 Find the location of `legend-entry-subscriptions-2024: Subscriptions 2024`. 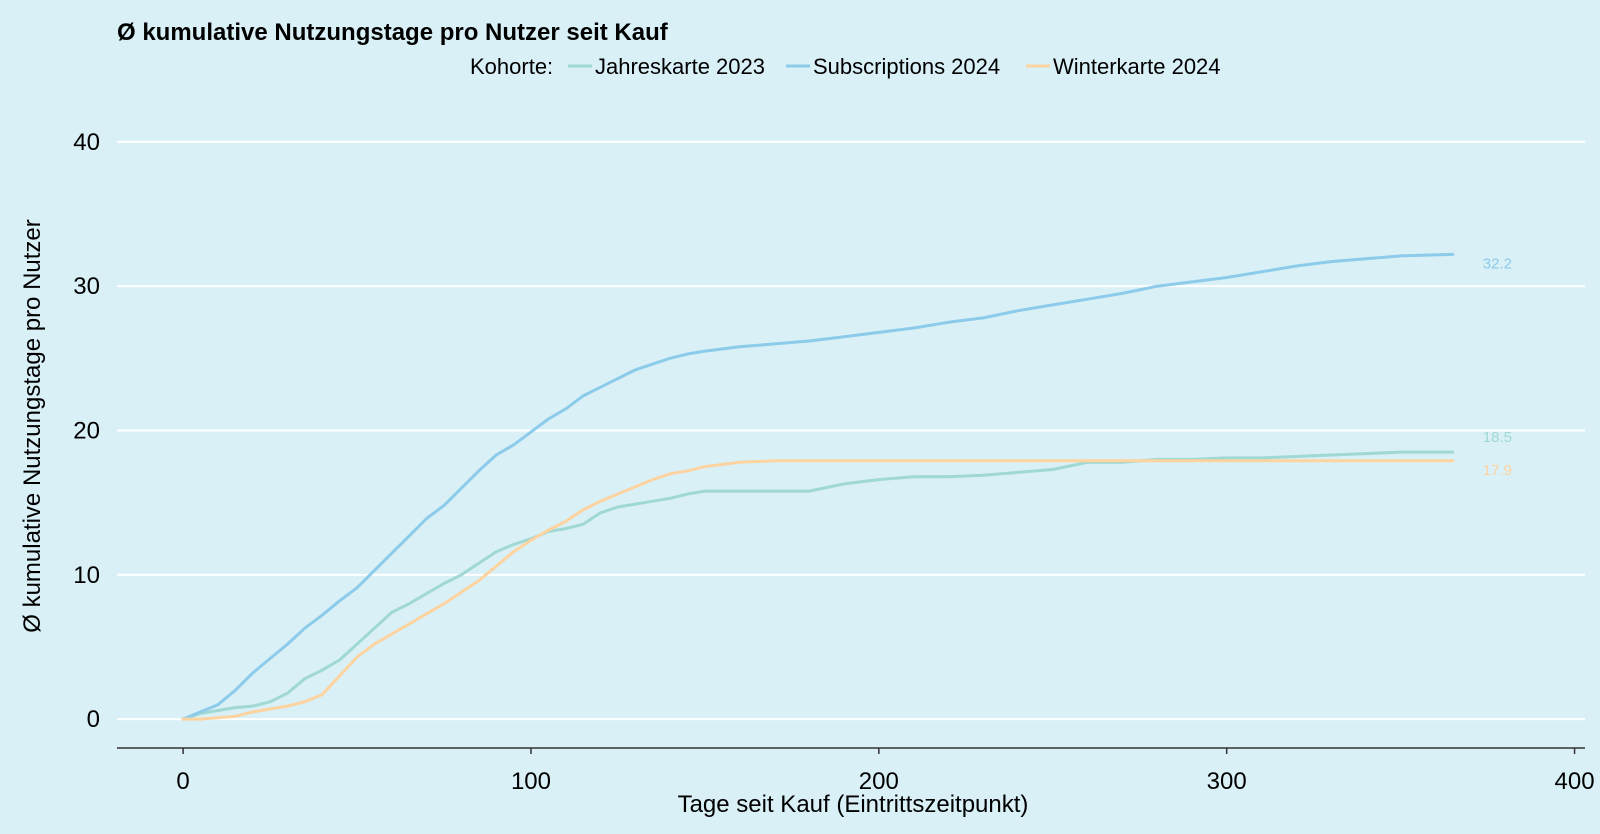

legend-entry-subscriptions-2024: Subscriptions 2024 is located at coordinates (906, 66).